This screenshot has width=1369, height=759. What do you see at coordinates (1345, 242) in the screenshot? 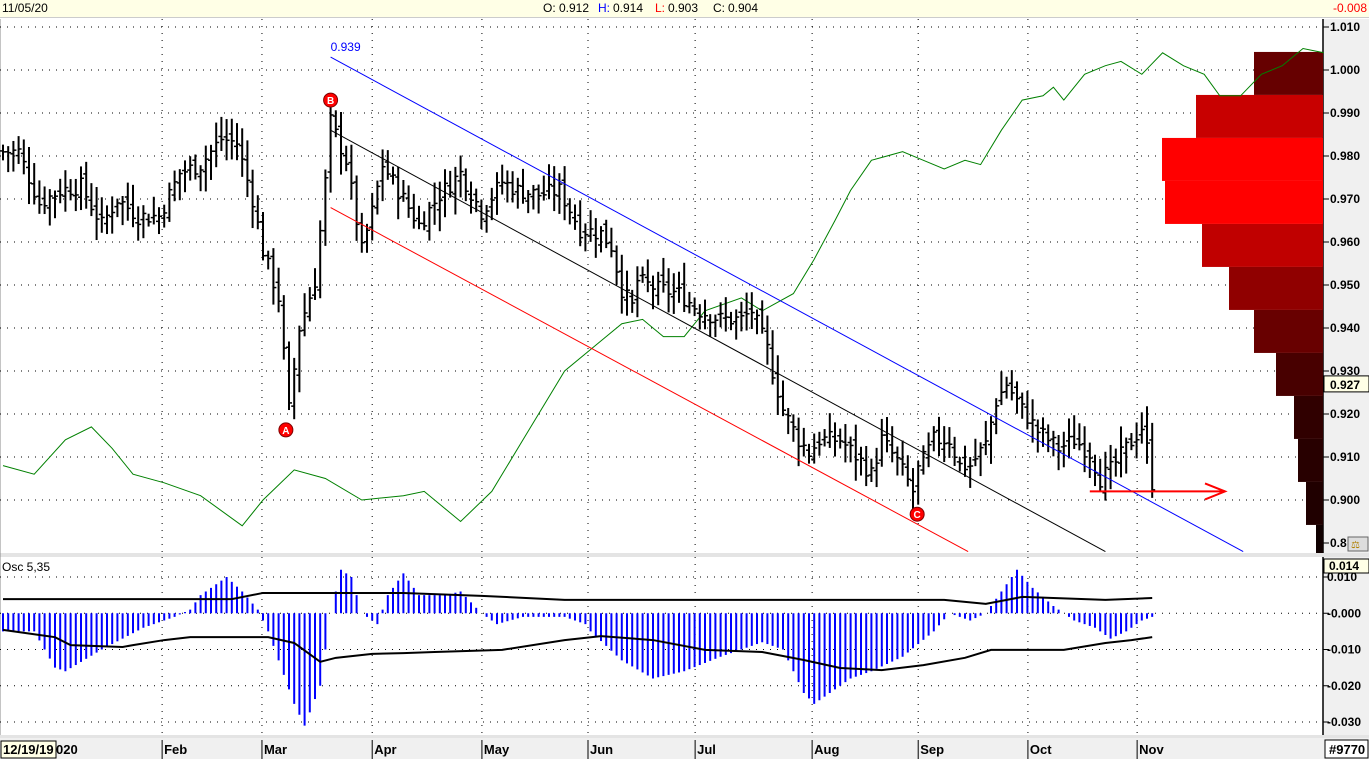
I see `price-tick-label: 0.960` at bounding box center [1345, 242].